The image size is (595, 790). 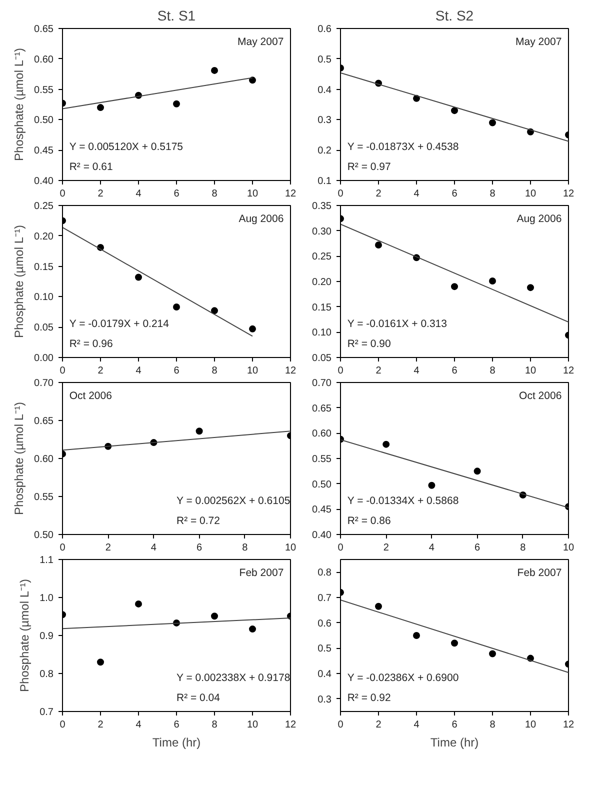 What do you see at coordinates (91, 166) in the screenshot?
I see `annotation: R² = 0.61` at bounding box center [91, 166].